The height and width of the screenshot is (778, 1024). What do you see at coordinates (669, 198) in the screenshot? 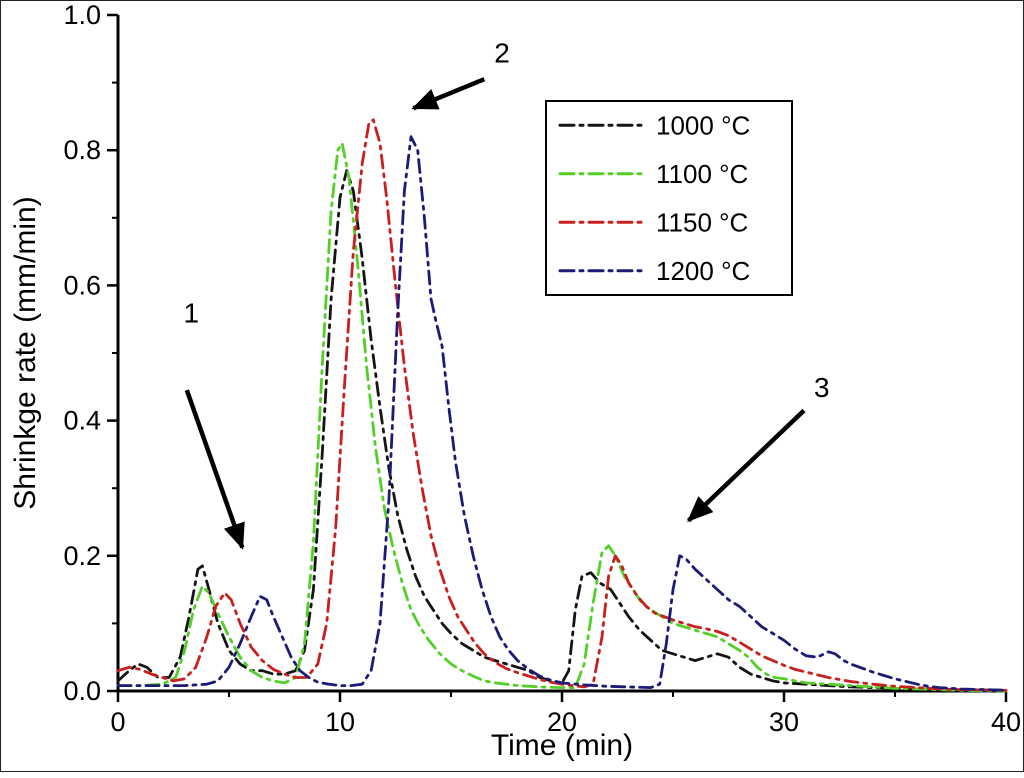
I see `legend-box` at bounding box center [669, 198].